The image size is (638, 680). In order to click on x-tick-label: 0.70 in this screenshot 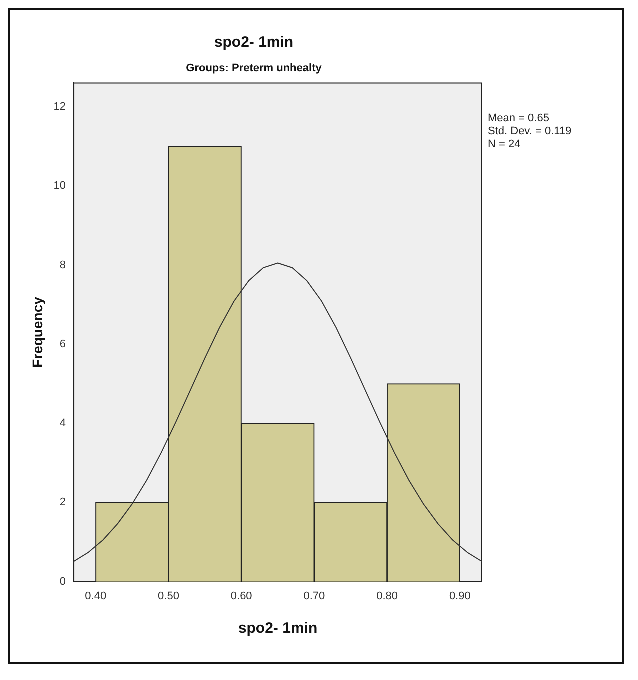, I will do `click(315, 596)`.